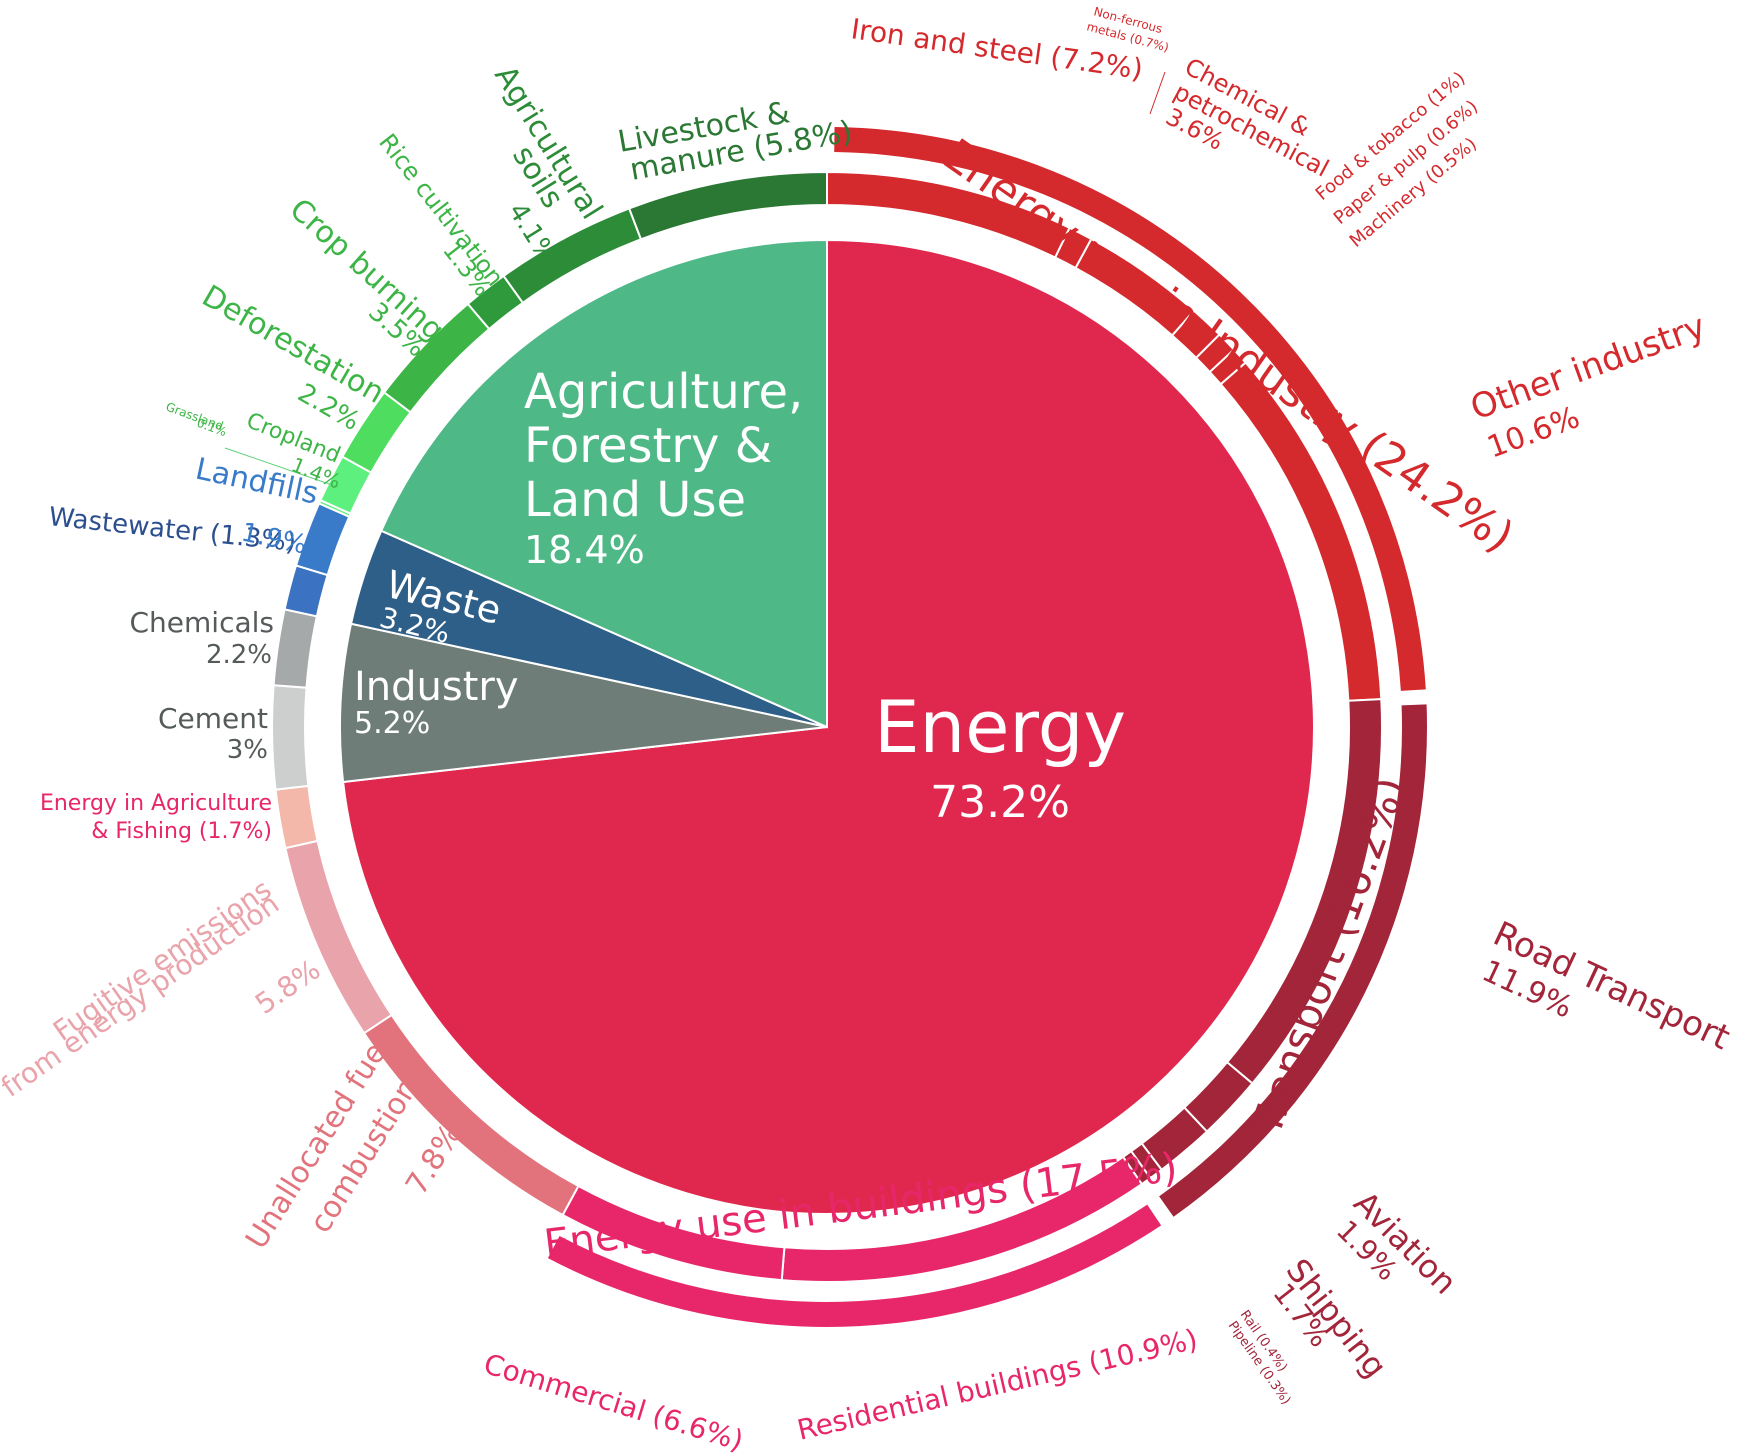  Describe the element at coordinates (1000, 727) in the screenshot. I see `energy-label: Energy` at that location.